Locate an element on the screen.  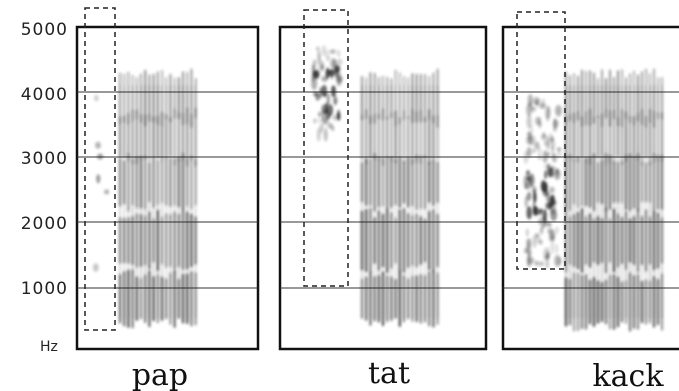
y-axis-unit: Hz is located at coordinates (49, 347).